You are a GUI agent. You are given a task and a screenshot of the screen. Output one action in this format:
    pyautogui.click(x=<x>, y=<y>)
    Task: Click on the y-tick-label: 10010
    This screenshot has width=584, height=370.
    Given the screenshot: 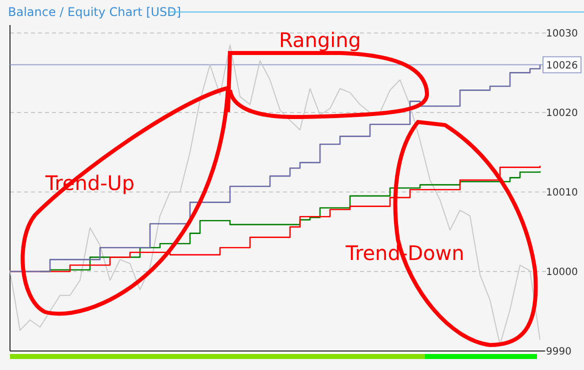 What is the action you would take?
    pyautogui.click(x=562, y=192)
    